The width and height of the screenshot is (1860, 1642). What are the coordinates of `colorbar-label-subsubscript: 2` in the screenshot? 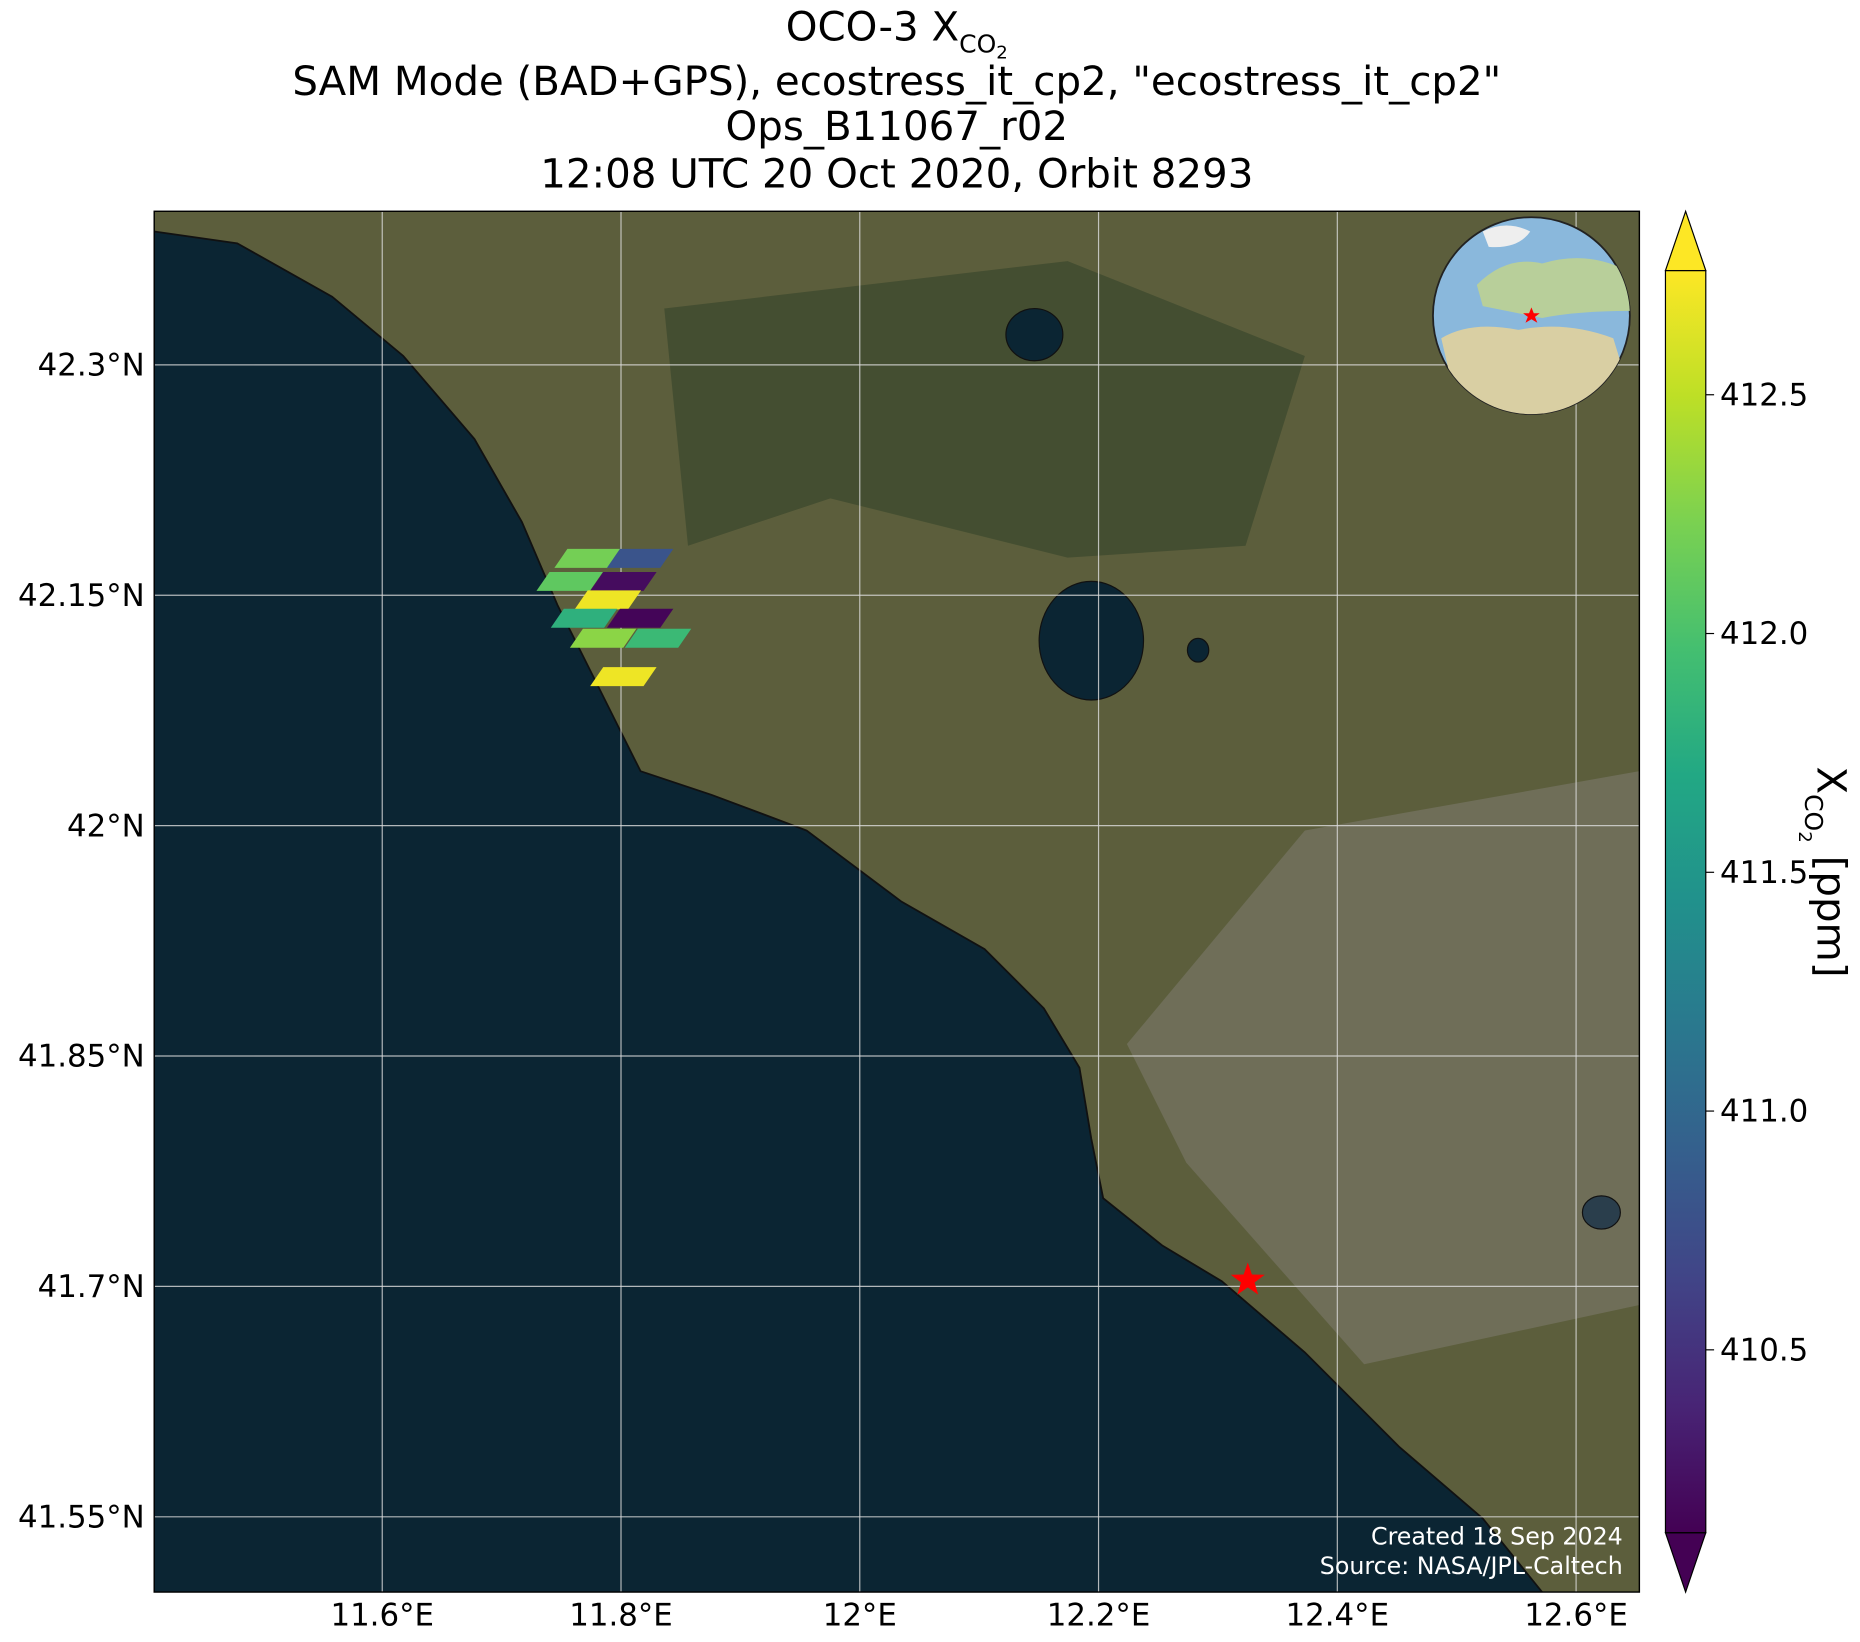 It's located at (1804, 837).